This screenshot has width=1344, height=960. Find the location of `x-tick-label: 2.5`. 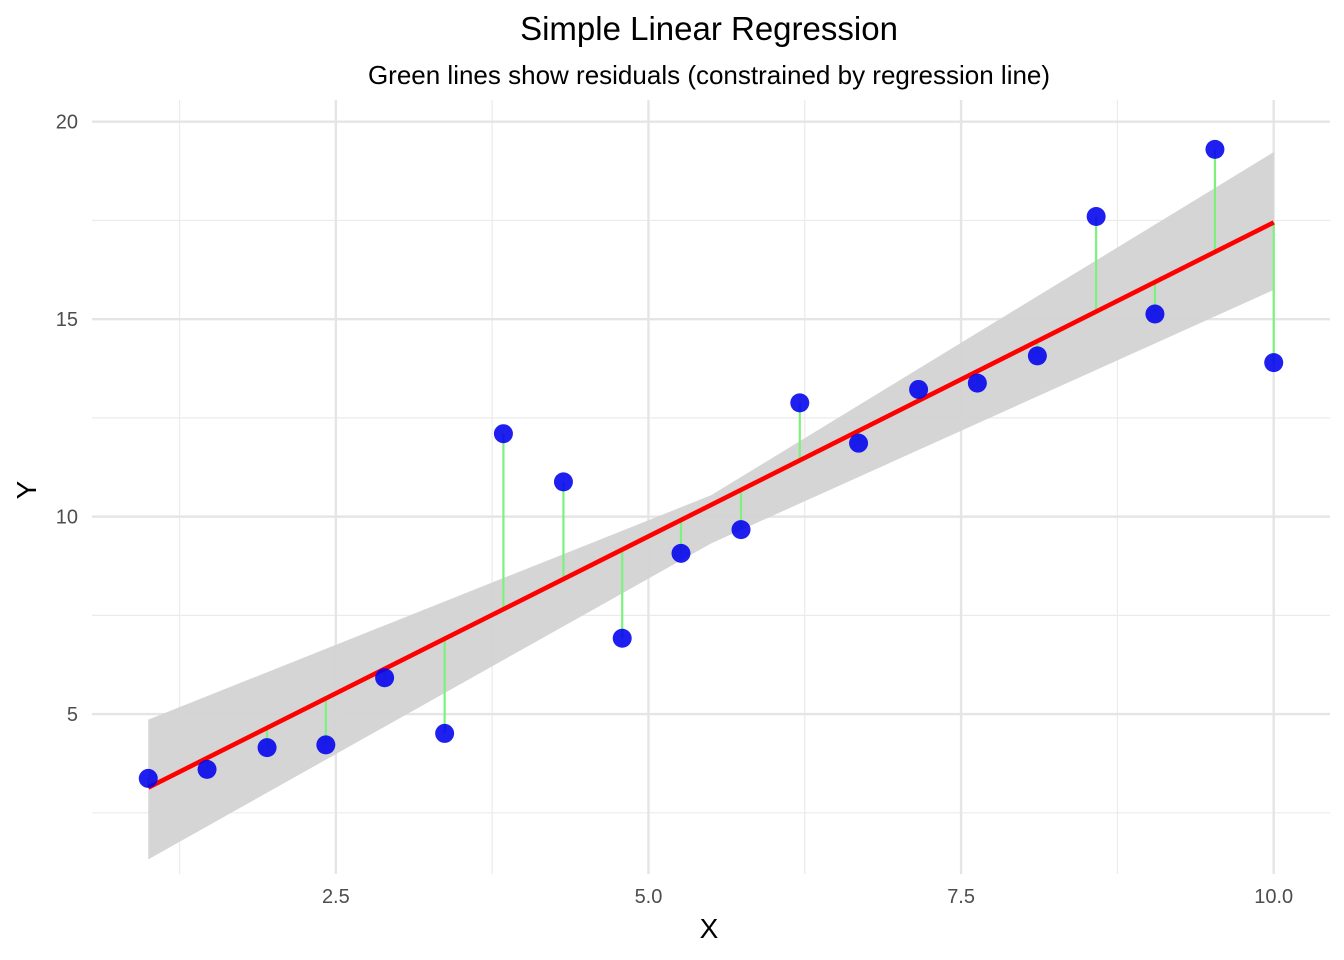

x-tick-label: 2.5 is located at coordinates (336, 897).